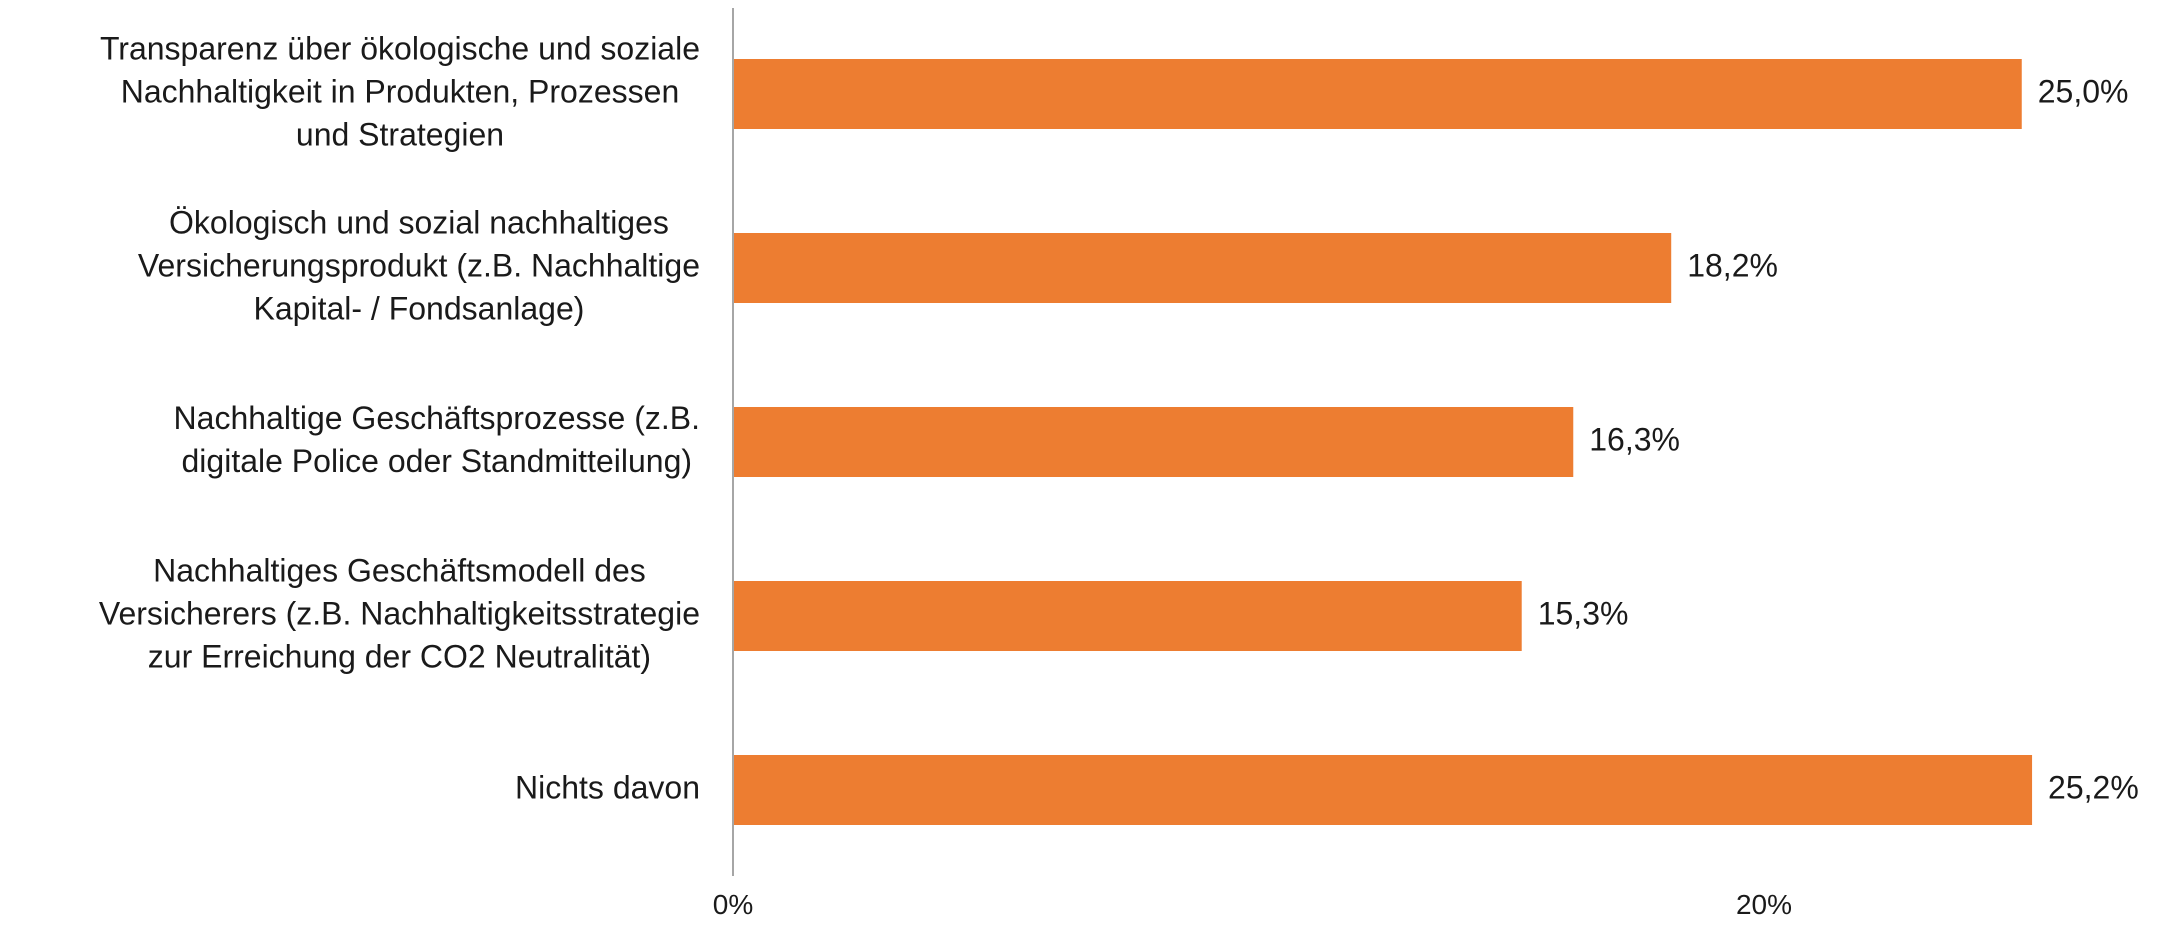 The height and width of the screenshot is (933, 2164). What do you see at coordinates (399, 570) in the screenshot?
I see `category-label-line: Nachhaltiges Geschäftsmodell des` at bounding box center [399, 570].